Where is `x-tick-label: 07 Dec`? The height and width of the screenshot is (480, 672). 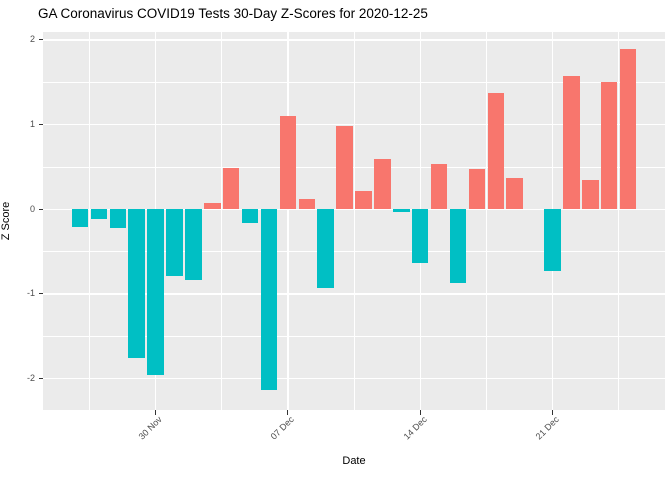
x-tick-label: 07 Dec is located at coordinates (283, 428).